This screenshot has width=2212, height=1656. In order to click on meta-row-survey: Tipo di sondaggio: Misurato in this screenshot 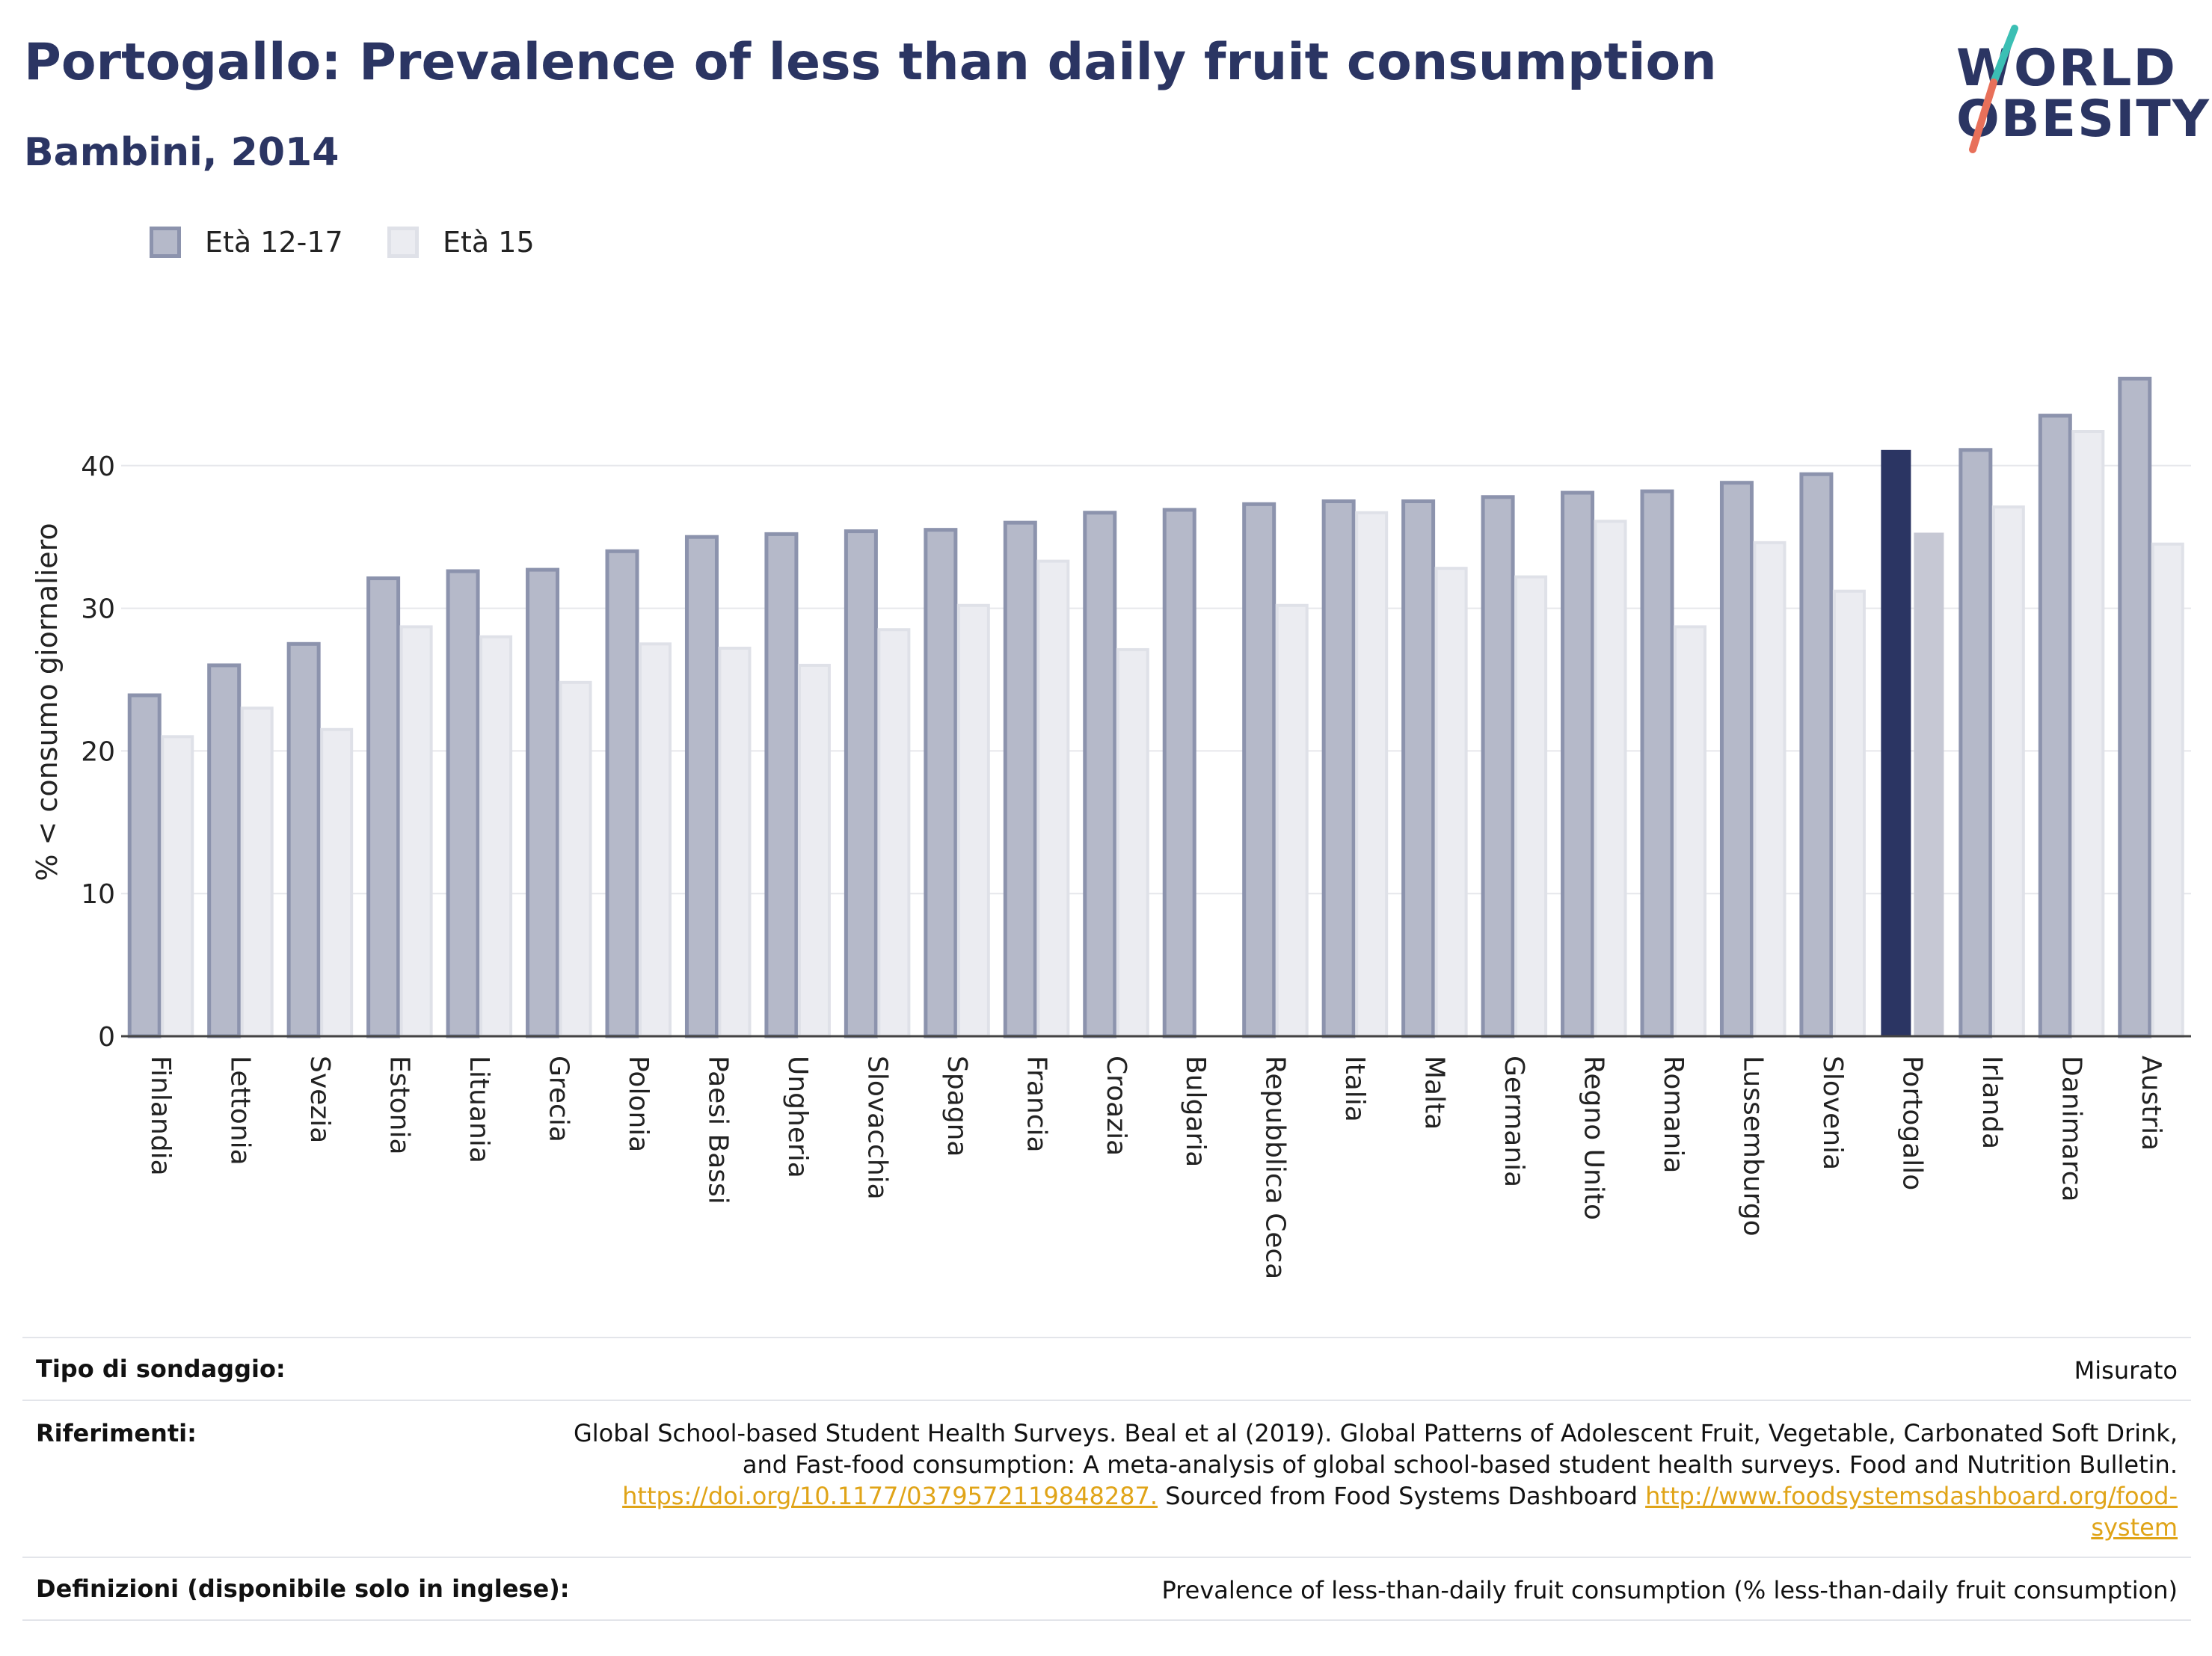, I will do `click(1106, 1368)`.